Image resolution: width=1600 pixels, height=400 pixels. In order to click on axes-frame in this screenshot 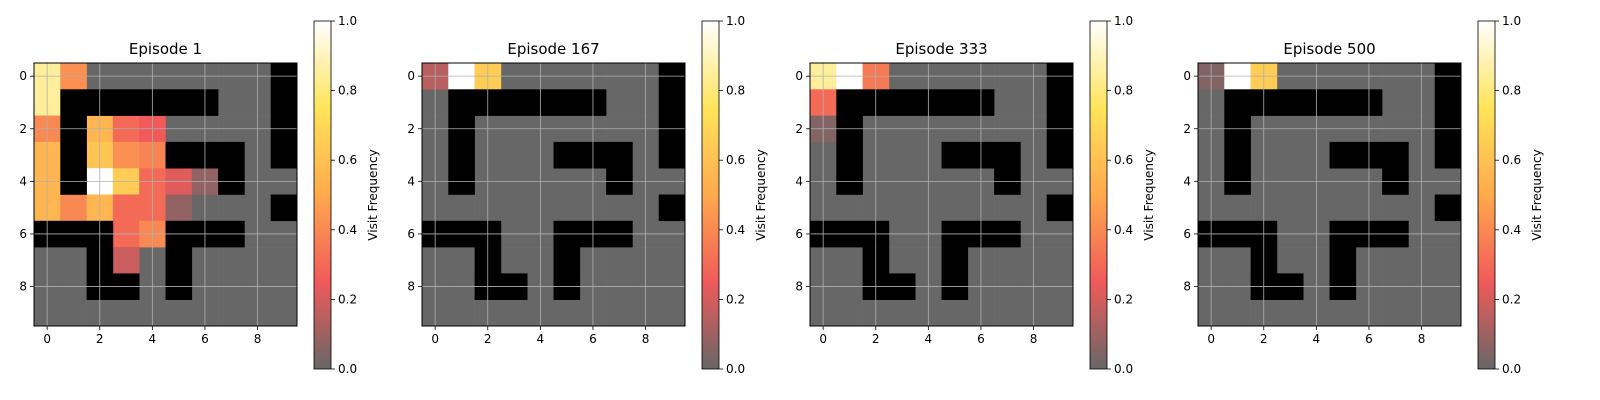, I will do `click(1329, 194)`.